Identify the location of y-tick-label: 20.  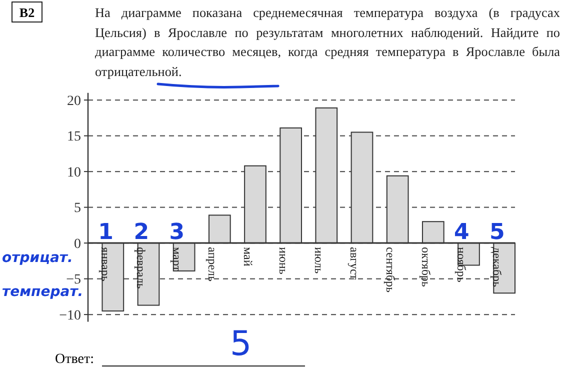
(74, 101).